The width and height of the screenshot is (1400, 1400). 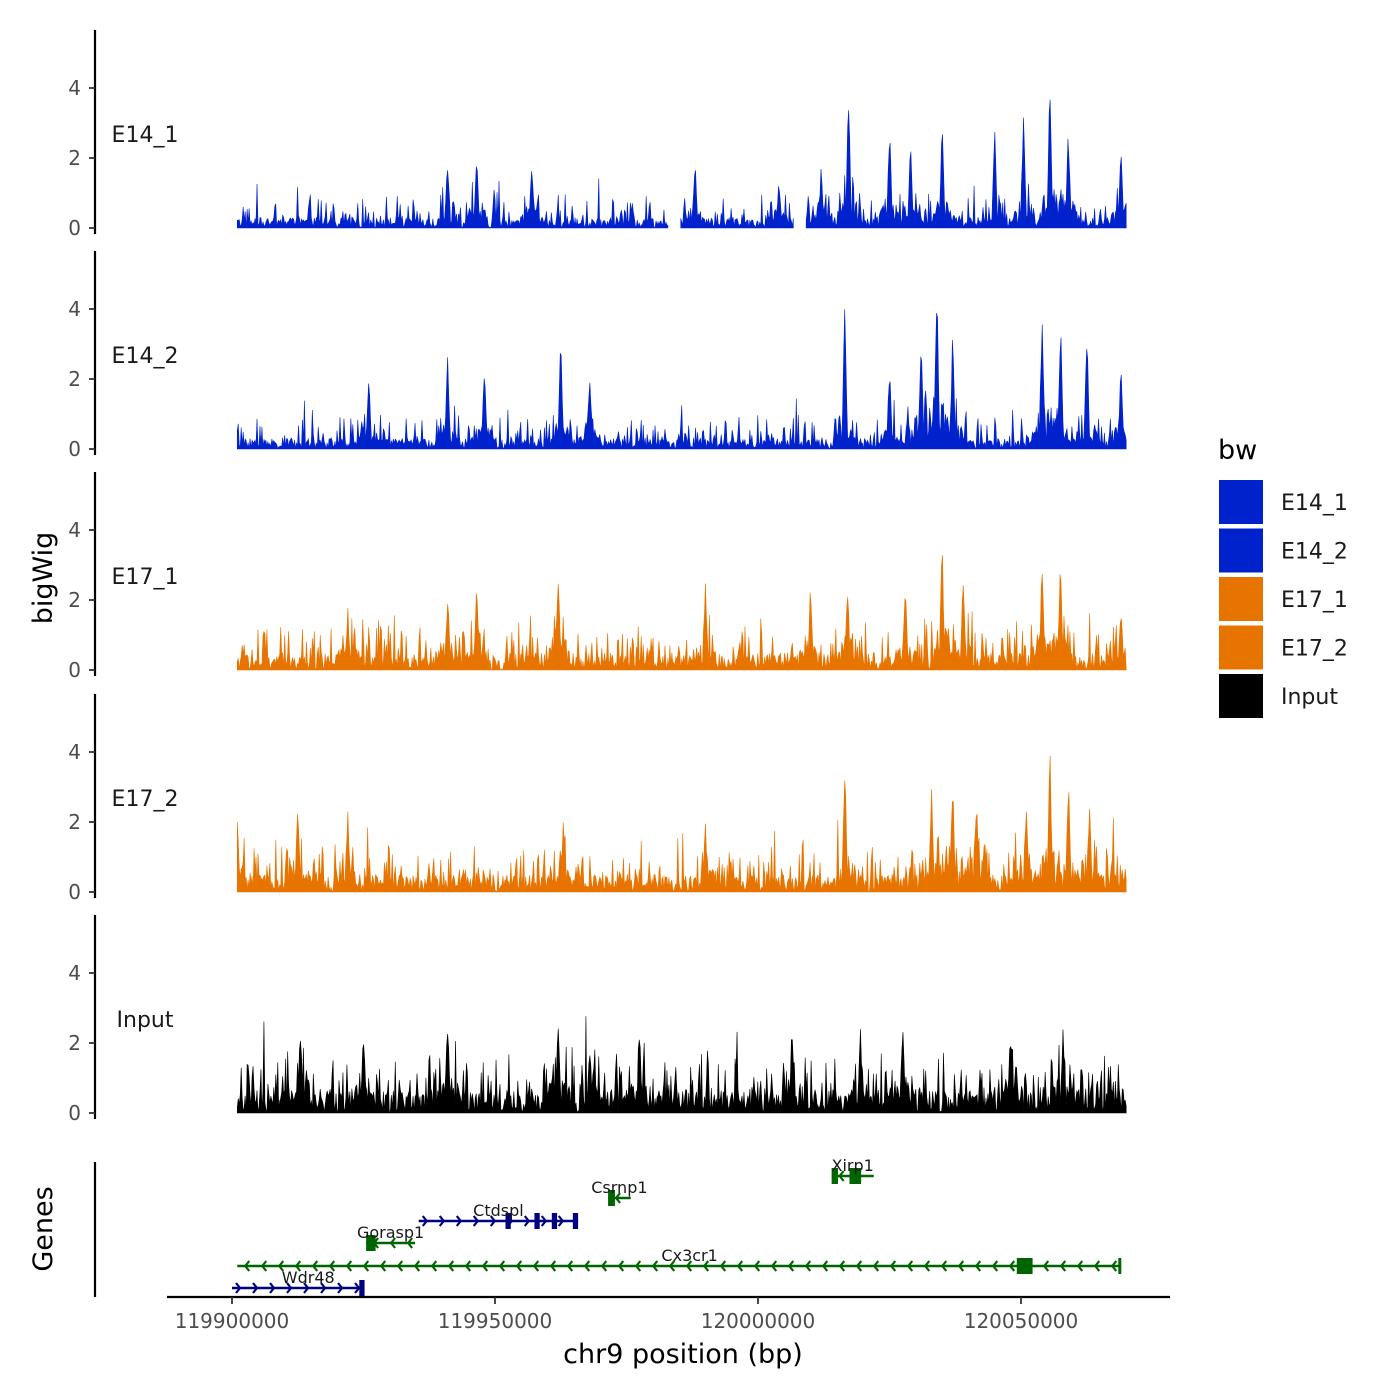 I want to click on gene-csrnp1: Csrnp1, so click(x=619, y=1192).